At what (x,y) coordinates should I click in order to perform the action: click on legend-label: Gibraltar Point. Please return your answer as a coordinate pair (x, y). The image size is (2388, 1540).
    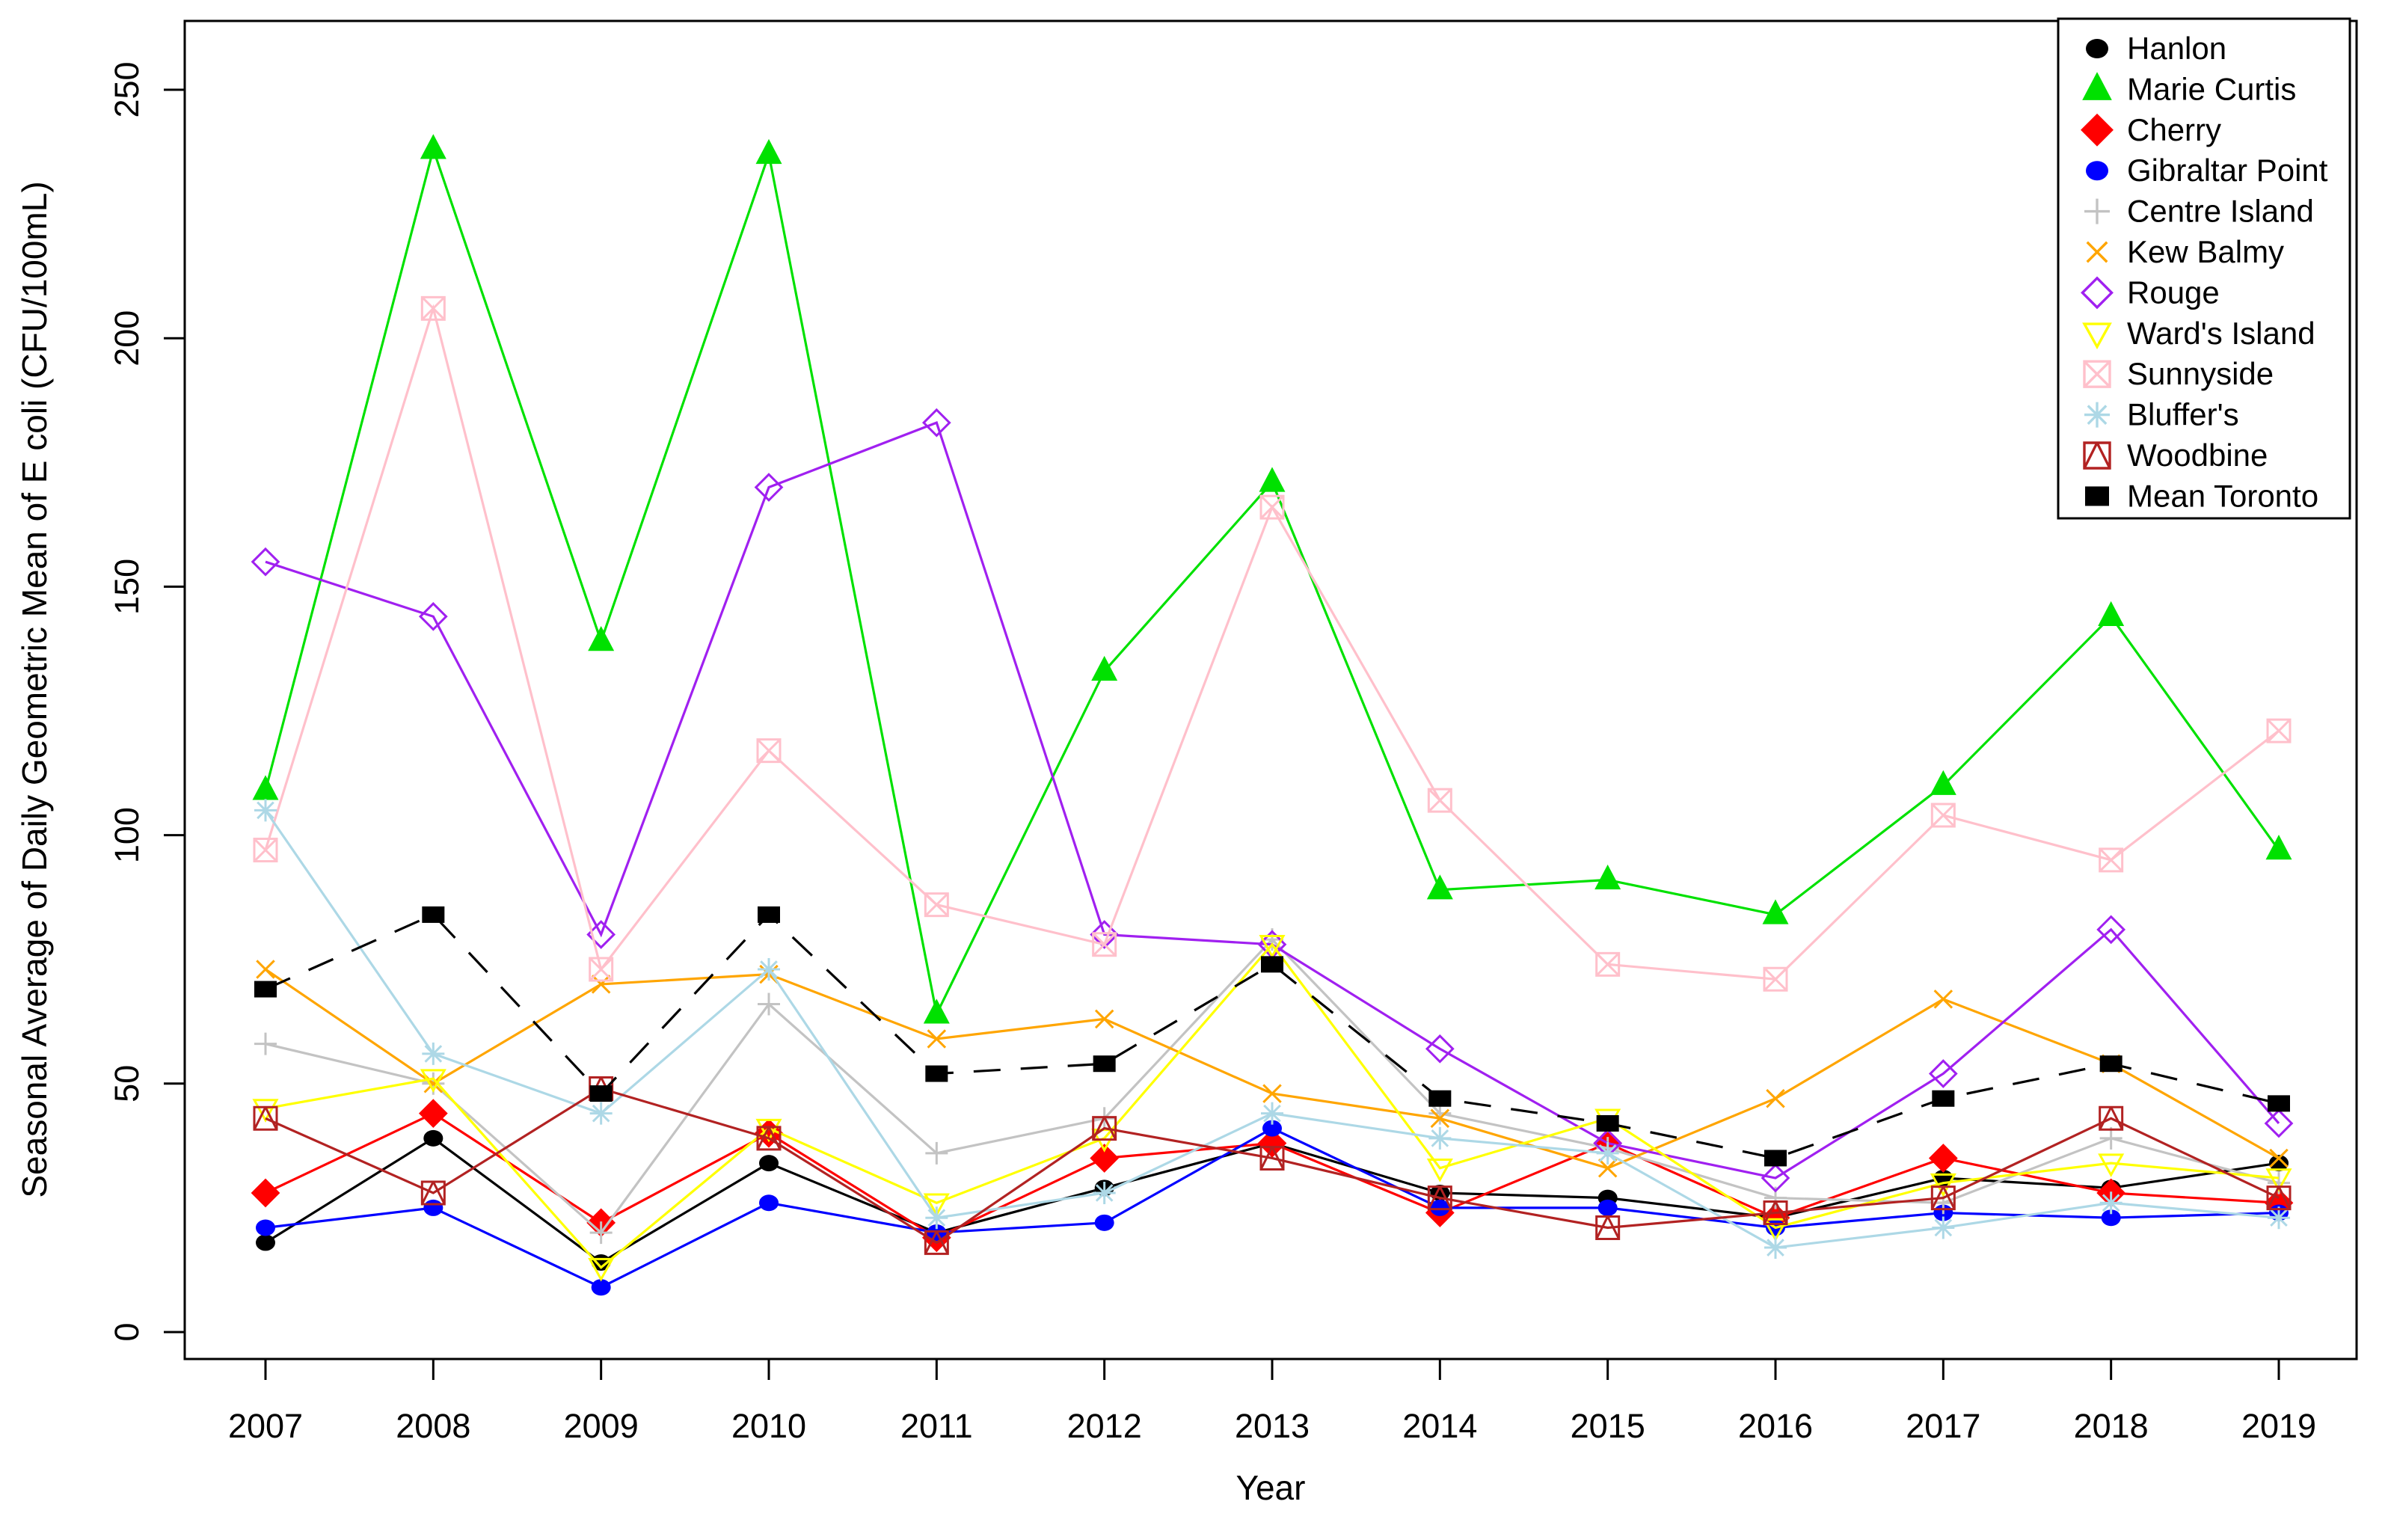
    Looking at the image, I should click on (2228, 170).